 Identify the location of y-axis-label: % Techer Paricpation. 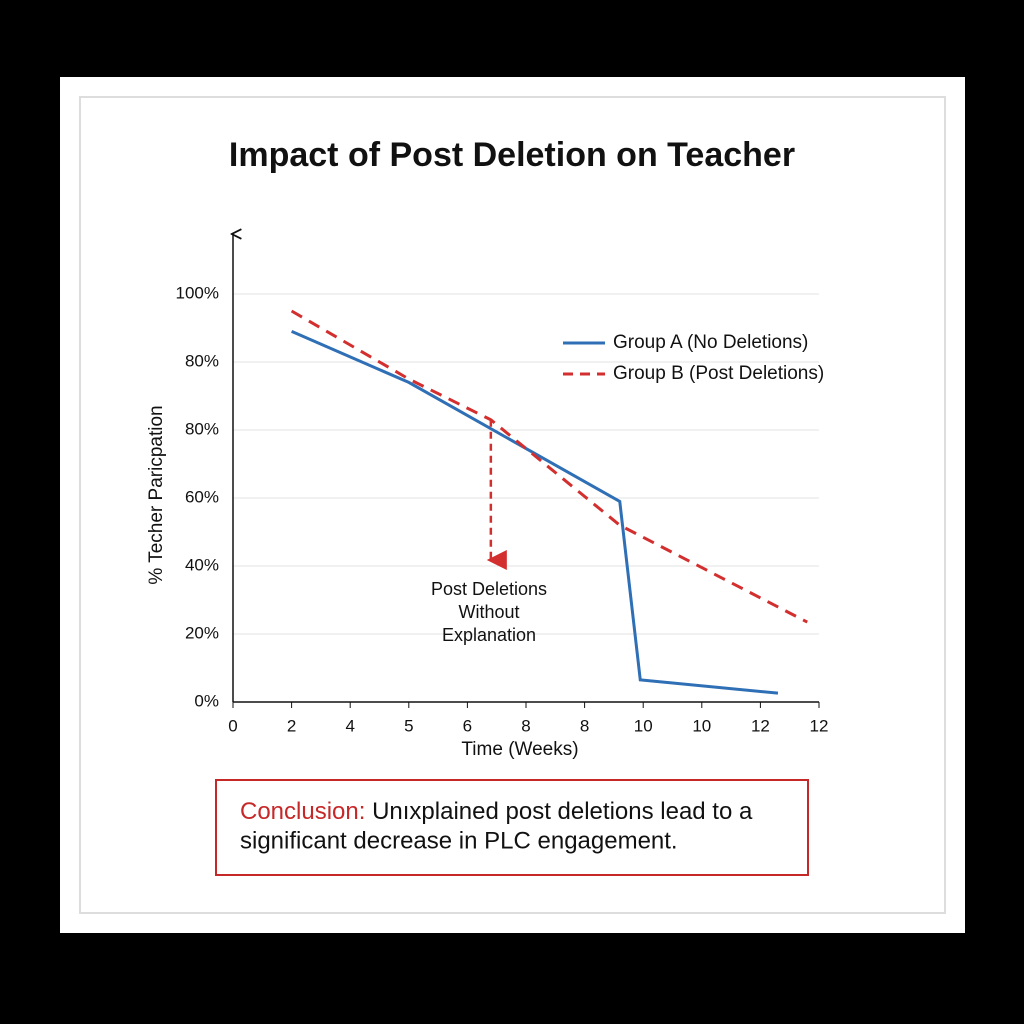
(156, 494).